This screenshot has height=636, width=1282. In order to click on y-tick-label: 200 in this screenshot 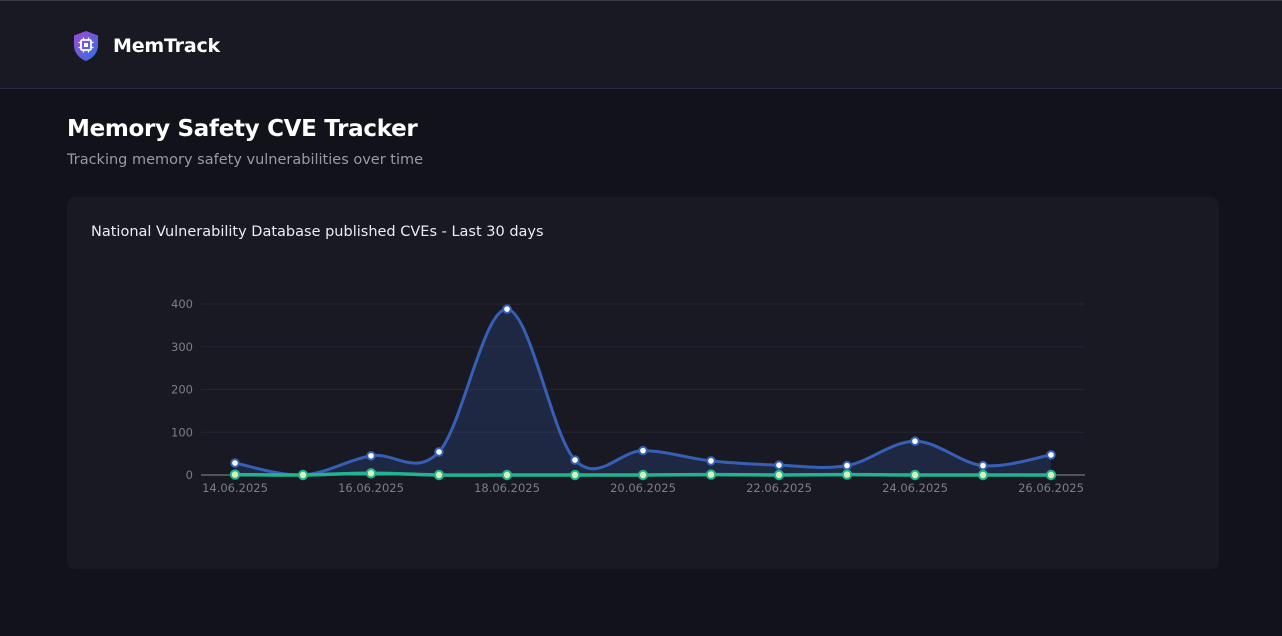, I will do `click(182, 390)`.